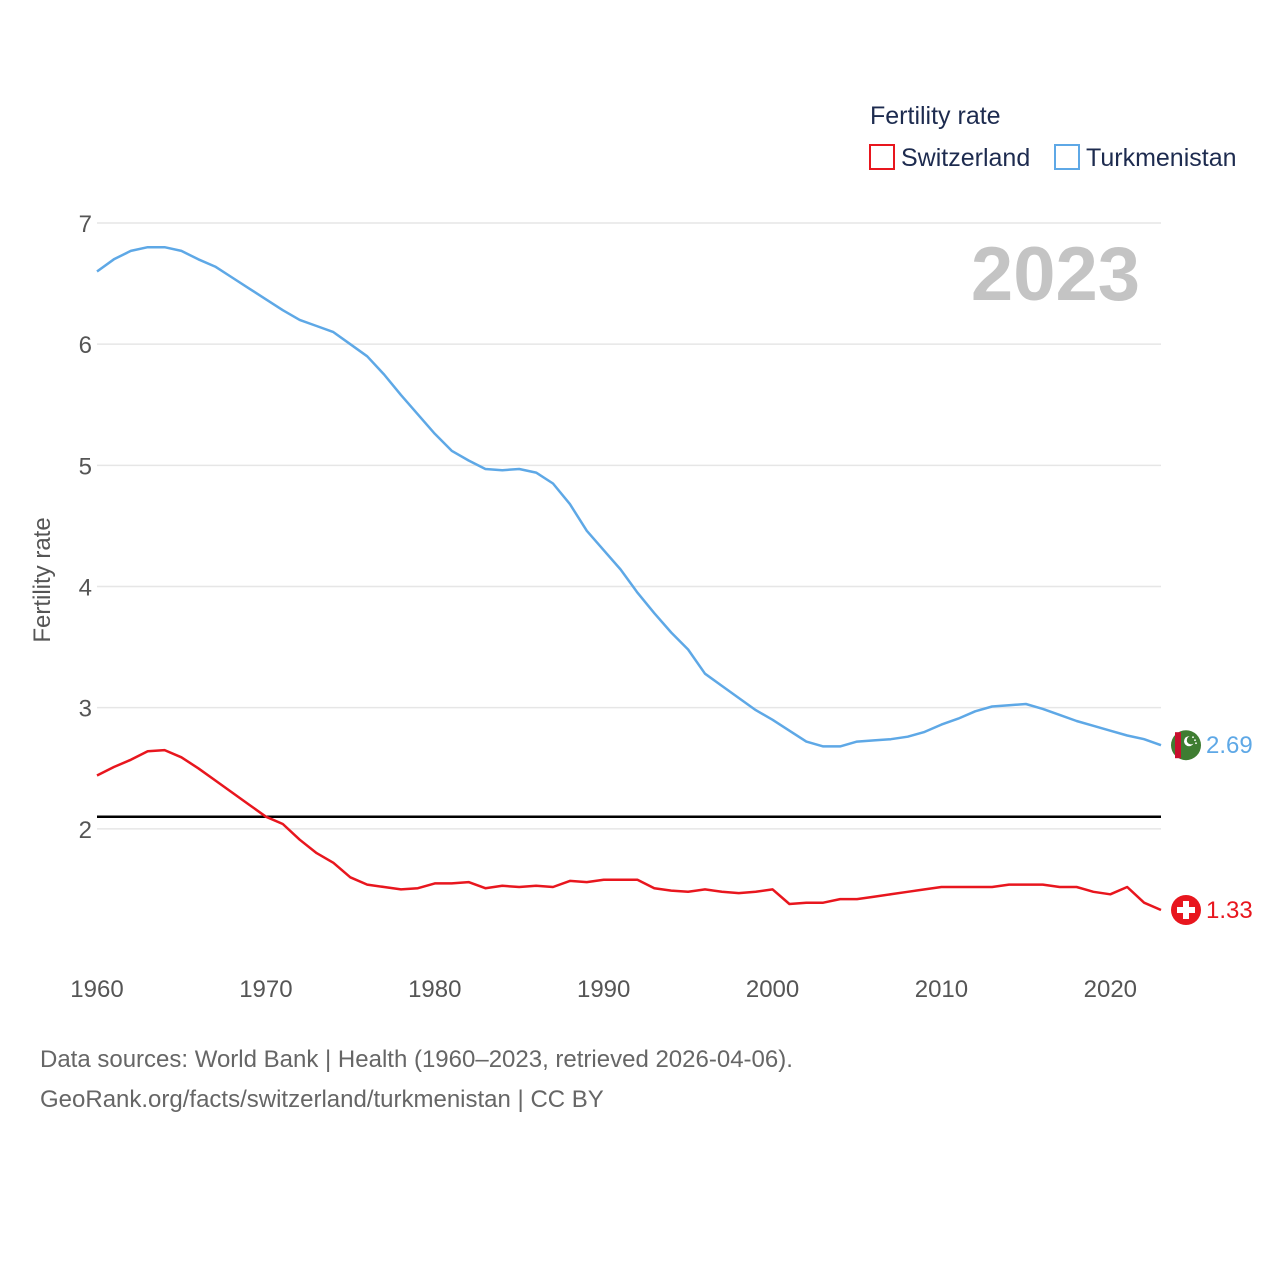 The width and height of the screenshot is (1280, 1280). I want to click on legend-label-switzerland: Switzerland, so click(965, 158).